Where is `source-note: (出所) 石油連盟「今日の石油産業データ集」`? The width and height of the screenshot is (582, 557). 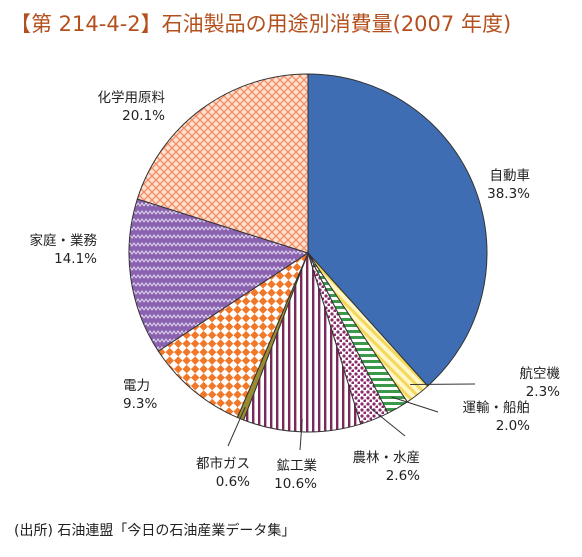 source-note: (出所) 石油連盟「今日の石油産業データ集」 is located at coordinates (155, 531).